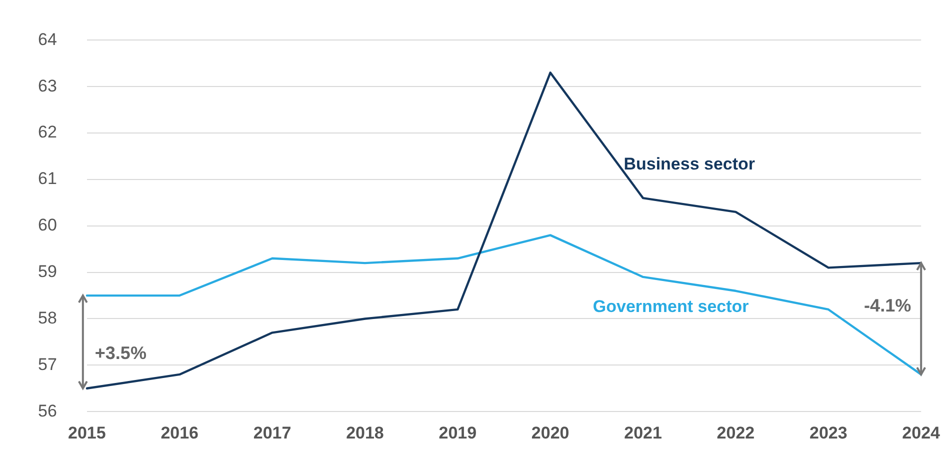 The width and height of the screenshot is (952, 460). I want to click on y-tick-label: 64, so click(47, 39).